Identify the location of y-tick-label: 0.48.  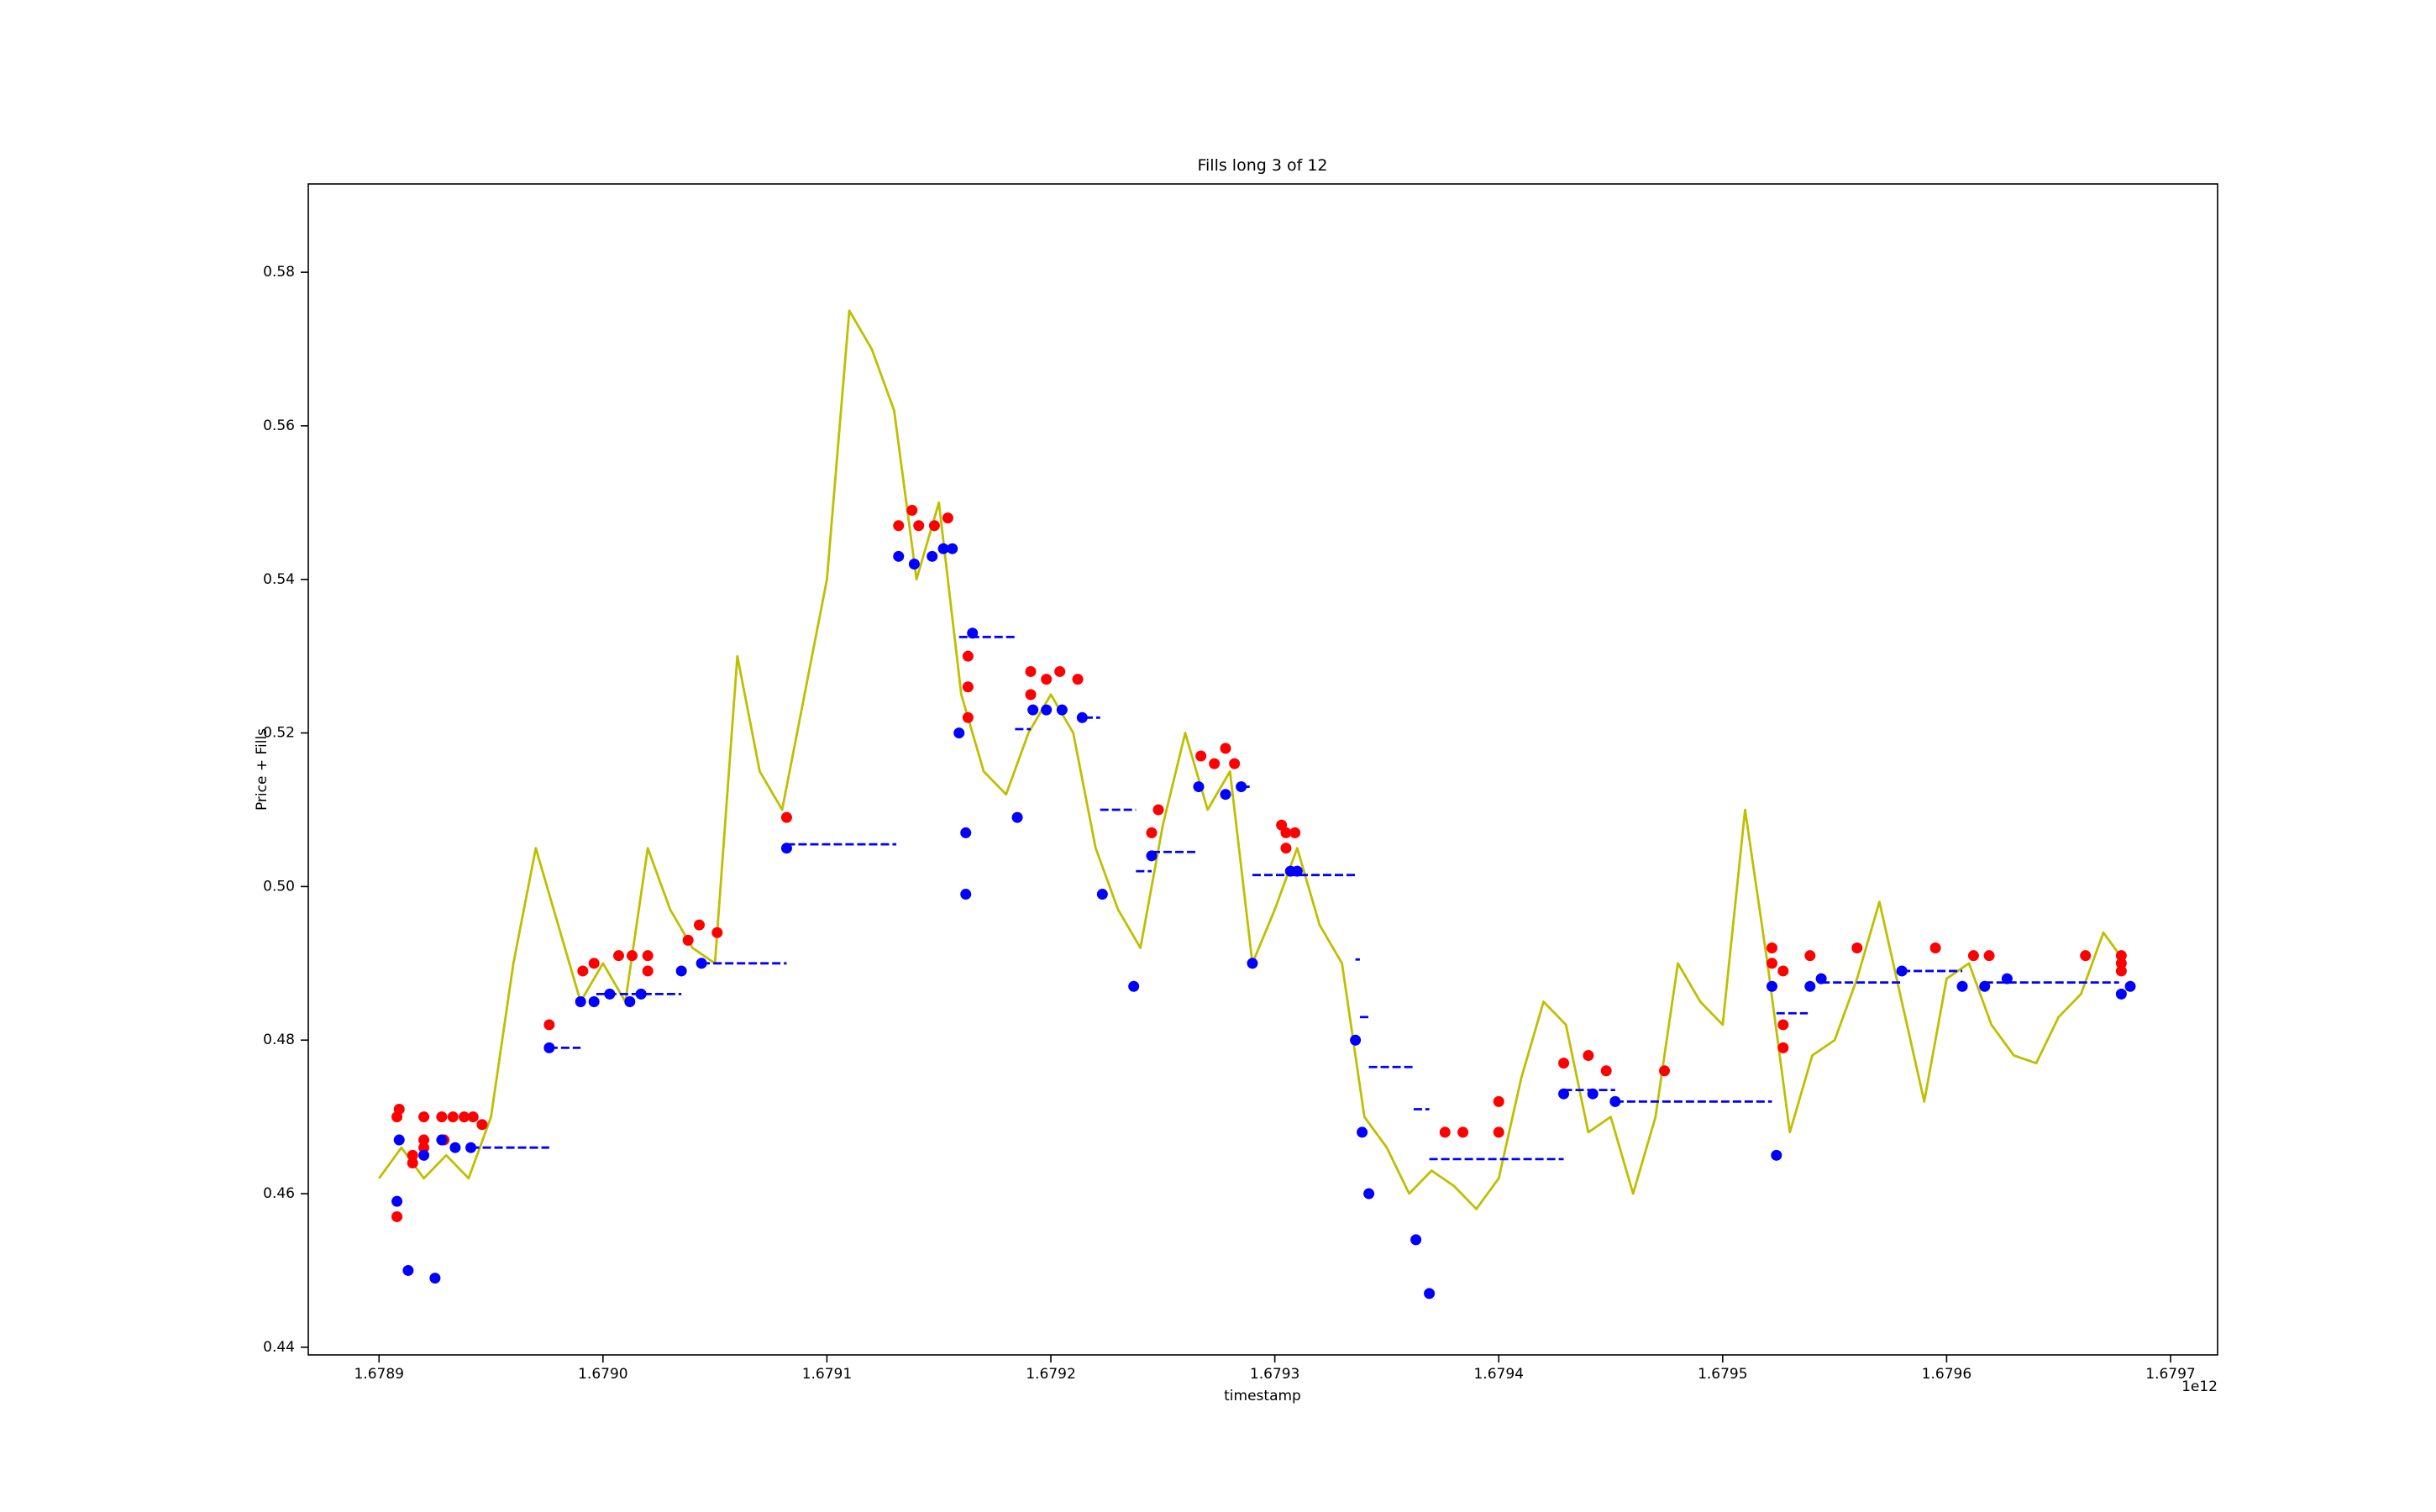
(279, 1040).